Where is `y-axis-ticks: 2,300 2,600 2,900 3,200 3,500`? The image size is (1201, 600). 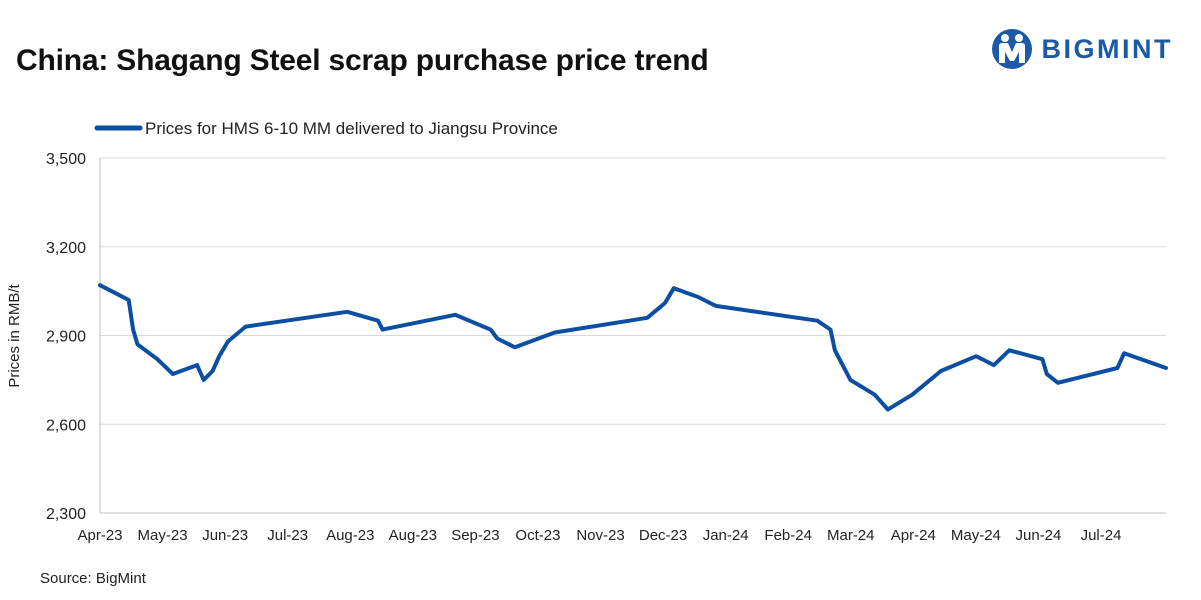
y-axis-ticks: 2,300 2,600 2,900 3,200 3,500 is located at coordinates (66, 337).